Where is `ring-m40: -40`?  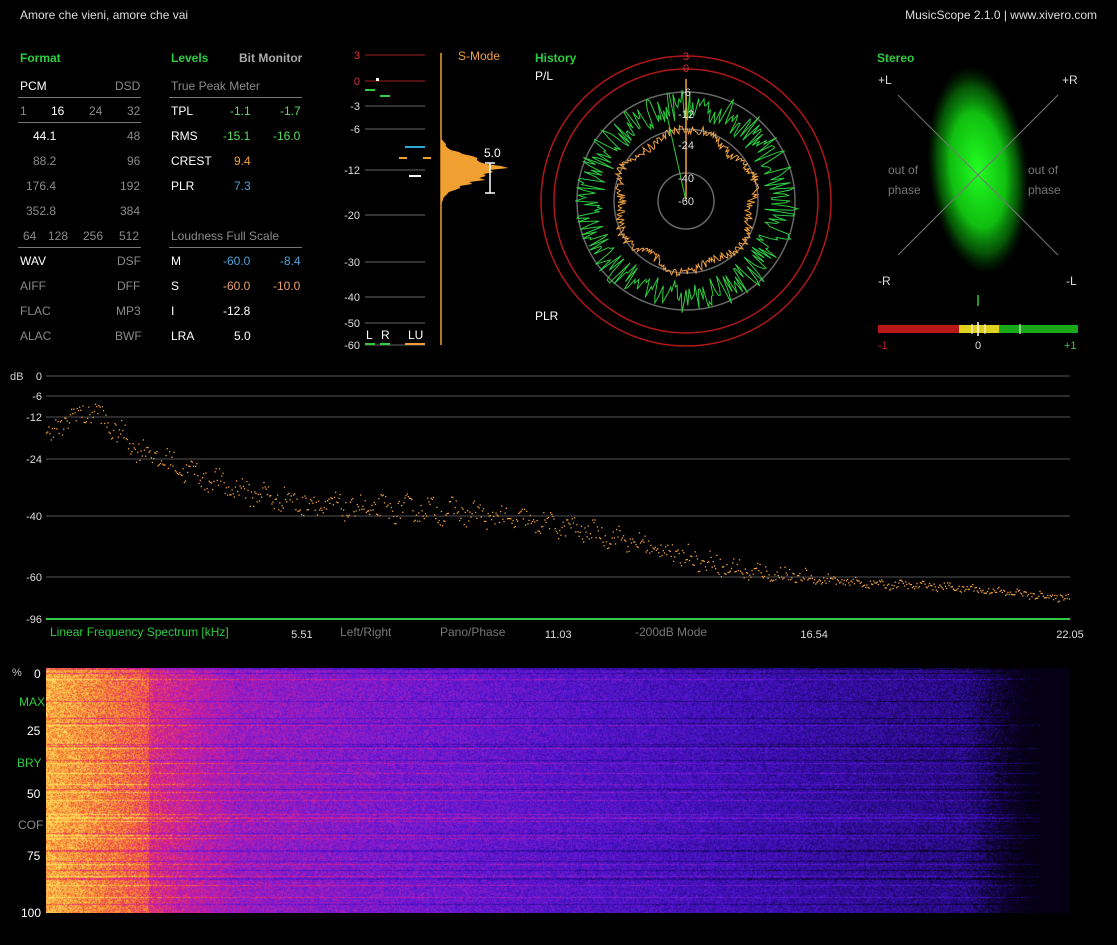
ring-m40: -40 is located at coordinates (686, 179).